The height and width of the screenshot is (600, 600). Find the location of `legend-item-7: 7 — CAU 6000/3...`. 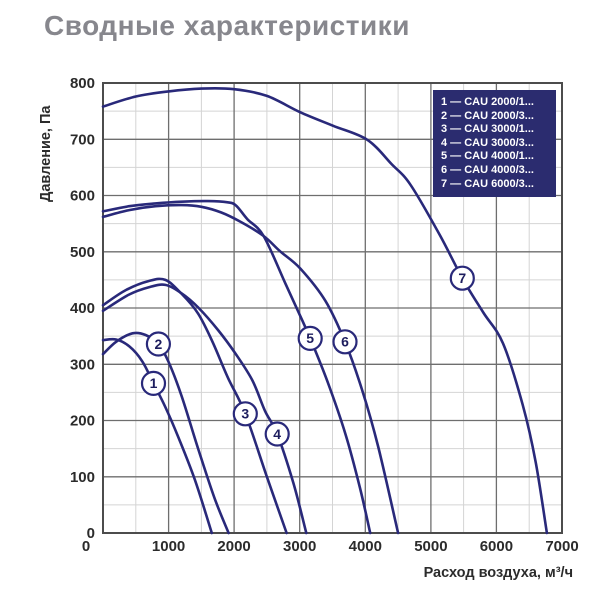

legend-item-7: 7 — CAU 6000/3... is located at coordinates (487, 183).